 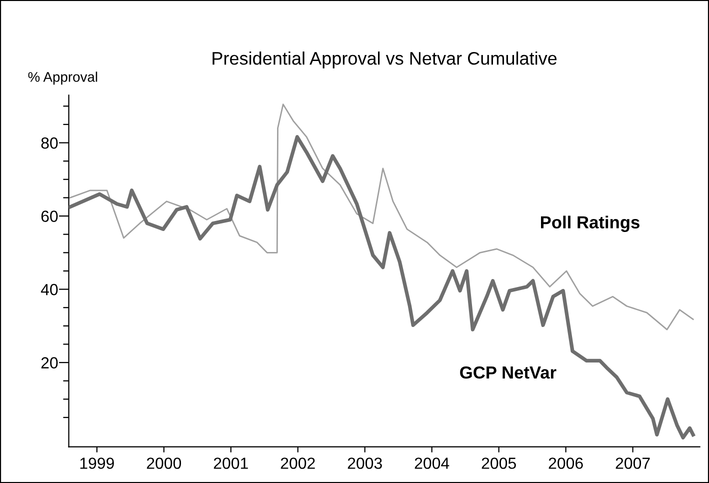 What do you see at coordinates (384, 60) in the screenshot?
I see `chart-title: Presidential Approval vs Netvar Cumulative` at bounding box center [384, 60].